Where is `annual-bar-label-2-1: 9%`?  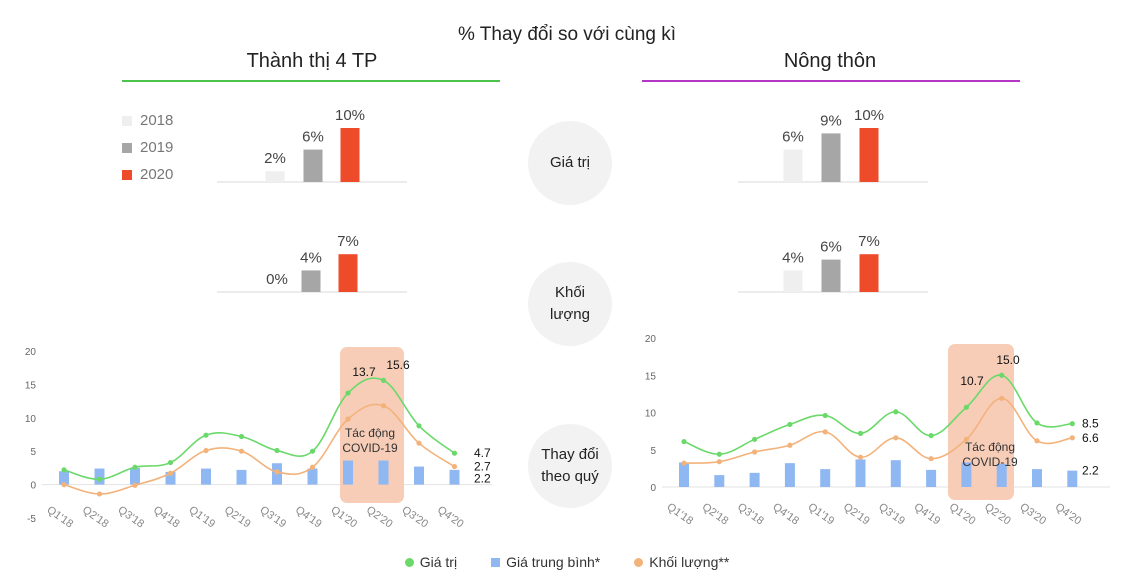 annual-bar-label-2-1: 9% is located at coordinates (831, 120).